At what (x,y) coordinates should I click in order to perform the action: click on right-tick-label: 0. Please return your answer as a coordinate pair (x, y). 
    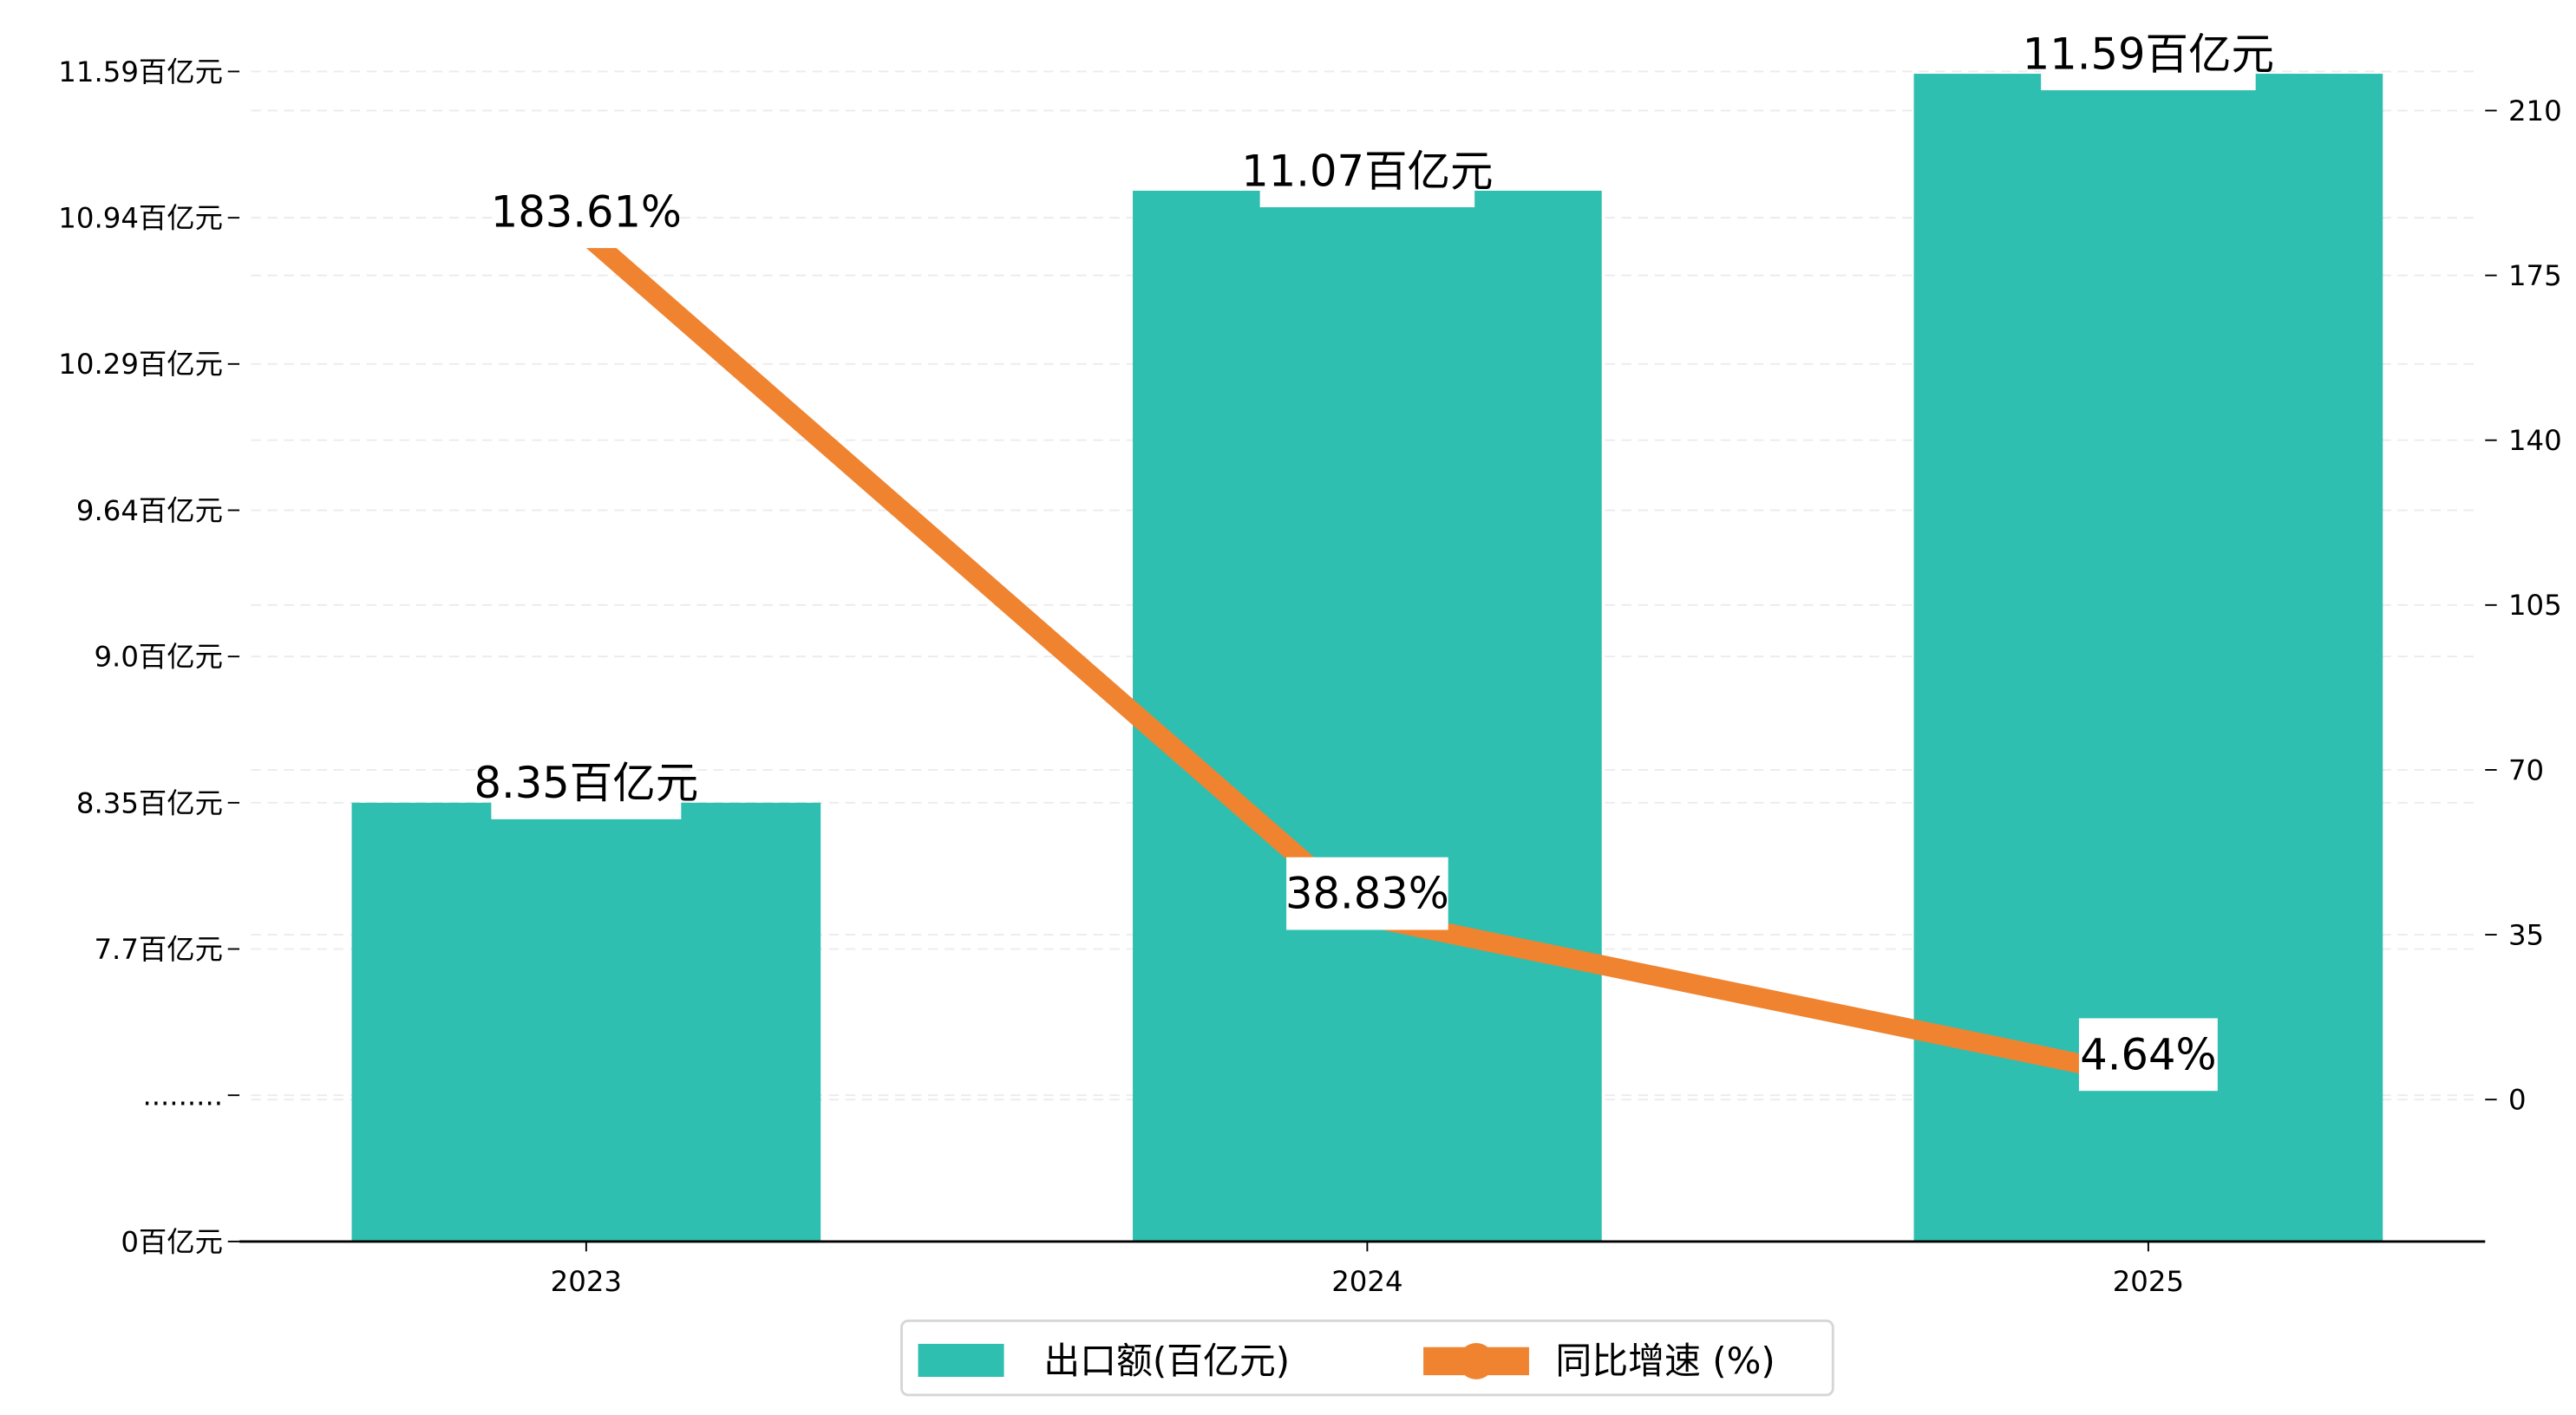
    Looking at the image, I should click on (2517, 1100).